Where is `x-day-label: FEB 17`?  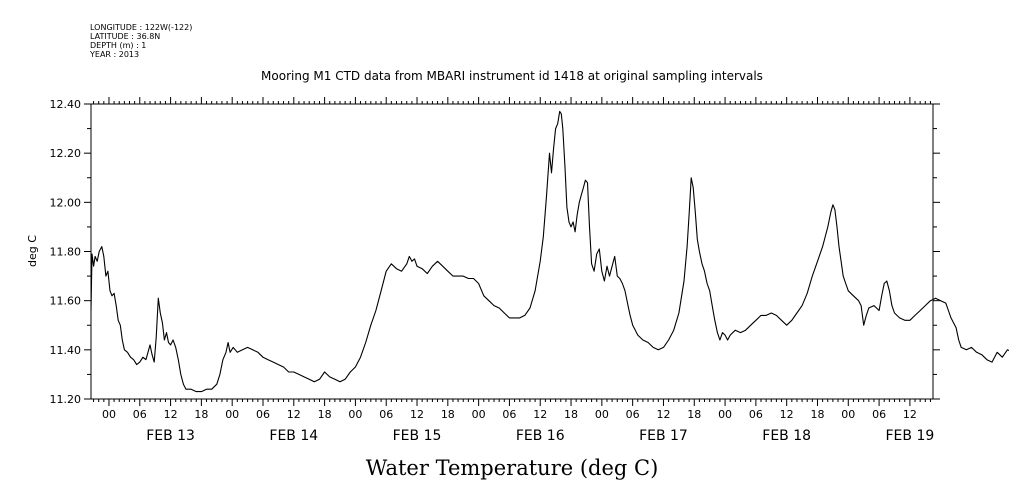
x-day-label: FEB 17 is located at coordinates (663, 436).